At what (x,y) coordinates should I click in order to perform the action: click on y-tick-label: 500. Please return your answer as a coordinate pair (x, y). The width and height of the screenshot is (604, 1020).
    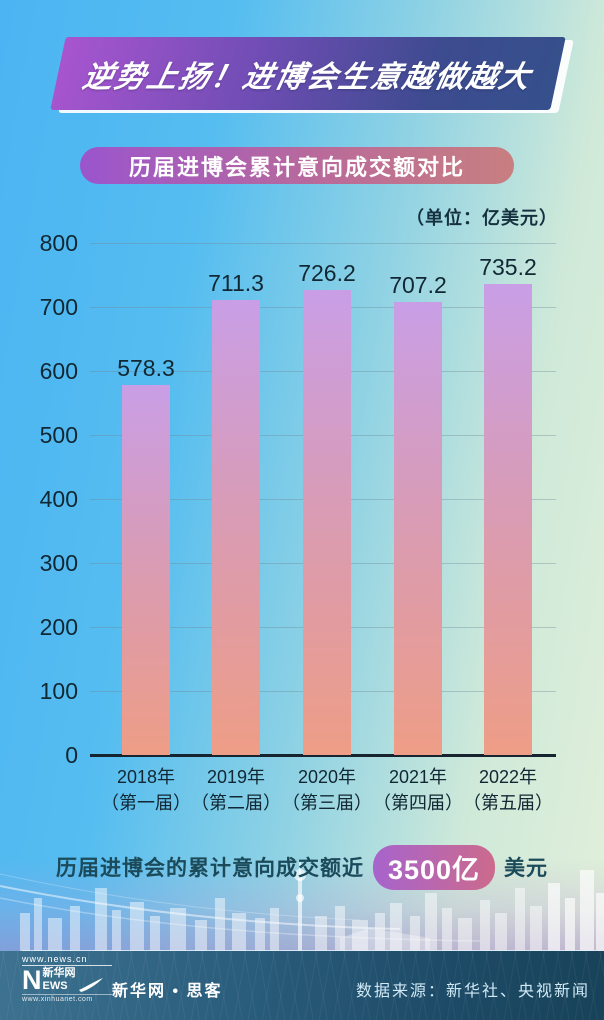
    Looking at the image, I should click on (58, 435).